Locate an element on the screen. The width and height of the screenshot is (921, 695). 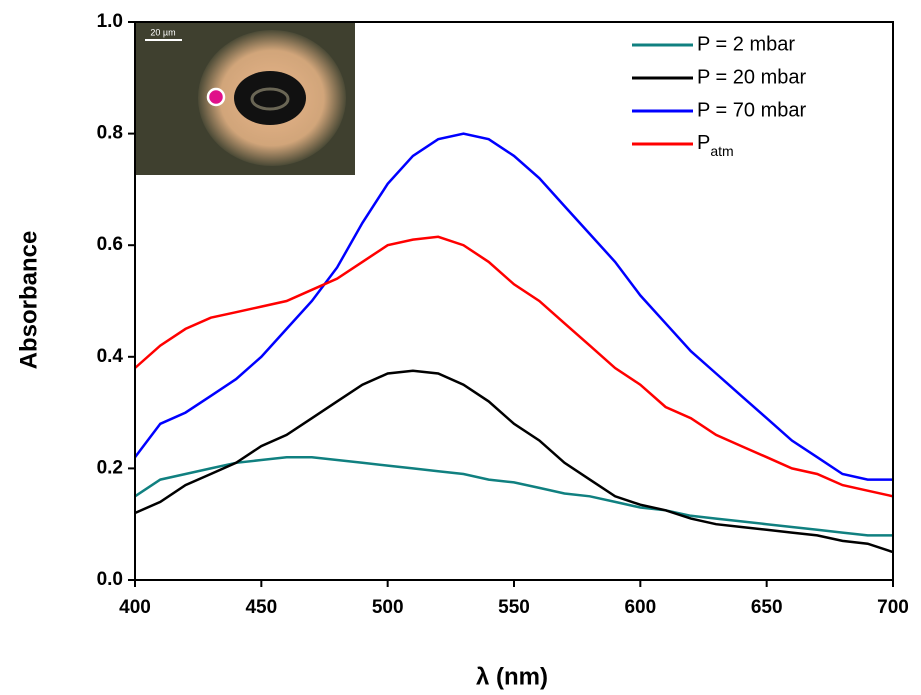
legend-label: Patm is located at coordinates (715, 145).